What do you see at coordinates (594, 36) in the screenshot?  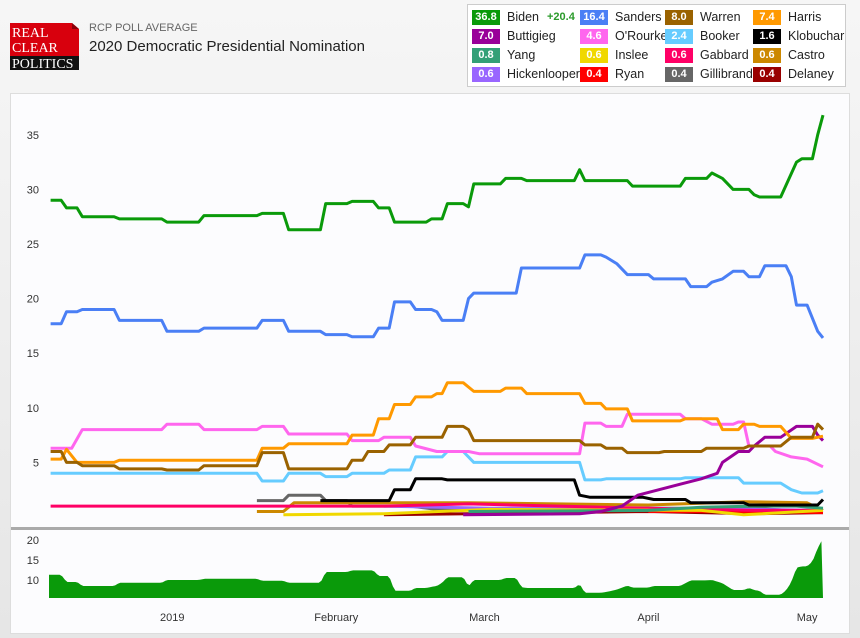 I see `legend-value: 4.6` at bounding box center [594, 36].